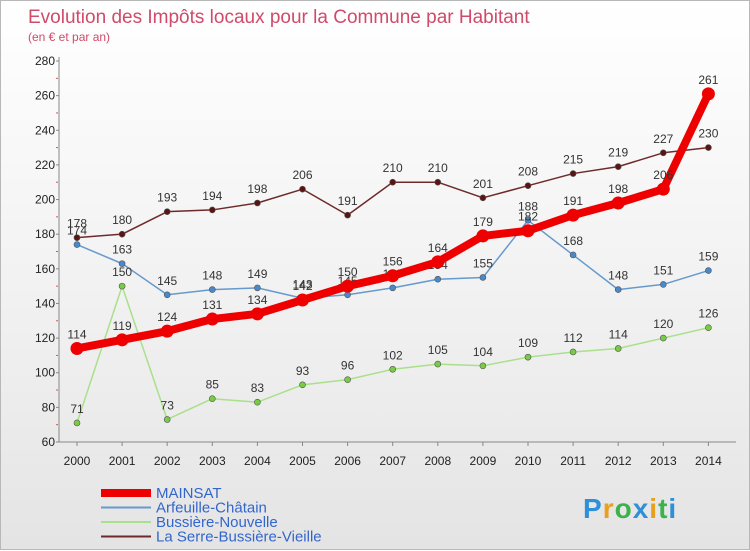 The image size is (750, 551). I want to click on legend-label: La Serre-Bussière-Vieille, so click(239, 537).